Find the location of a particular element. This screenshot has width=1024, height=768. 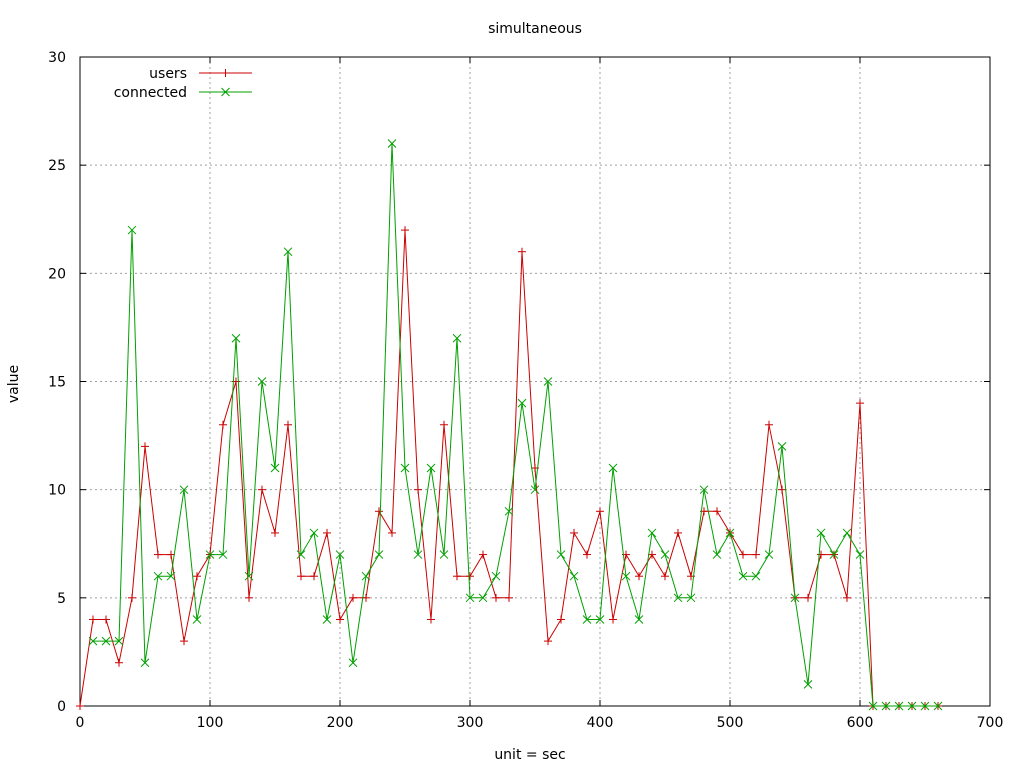

y-tick-label: 25 is located at coordinates (57, 166).